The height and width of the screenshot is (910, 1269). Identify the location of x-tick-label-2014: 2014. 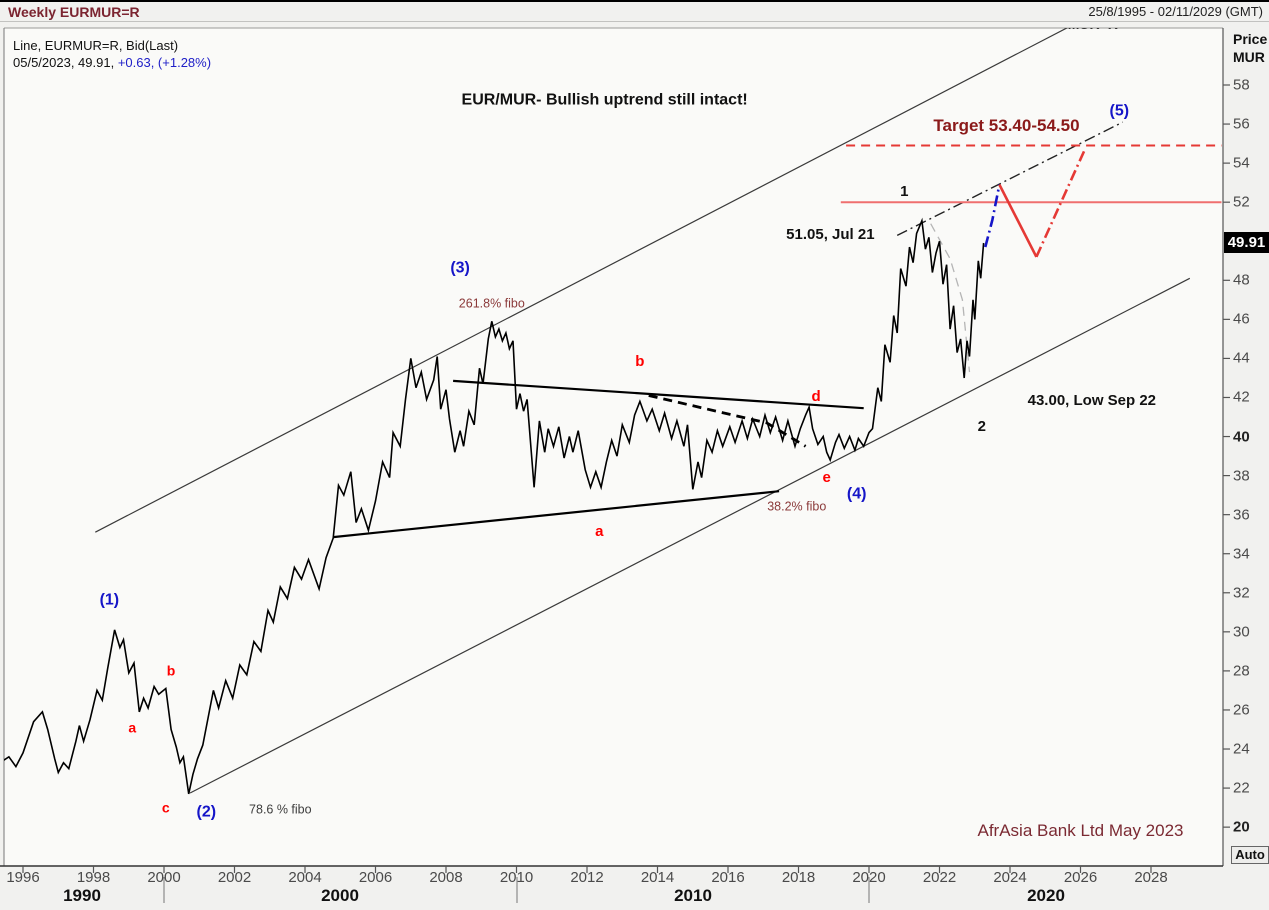
(657, 877).